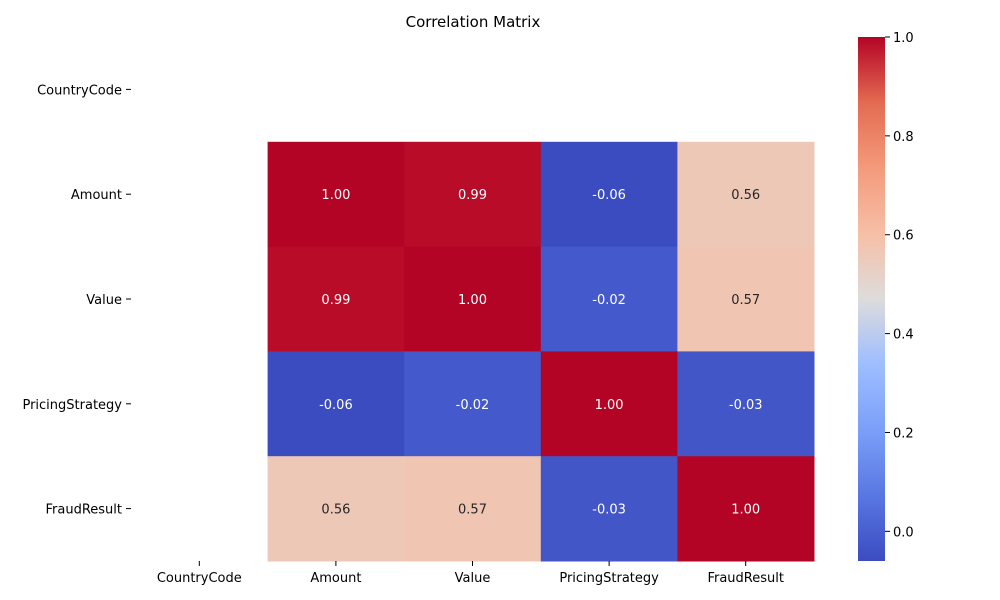 This screenshot has height=600, width=1000. What do you see at coordinates (745, 578) in the screenshot?
I see `x-tick-label: FraudResult` at bounding box center [745, 578].